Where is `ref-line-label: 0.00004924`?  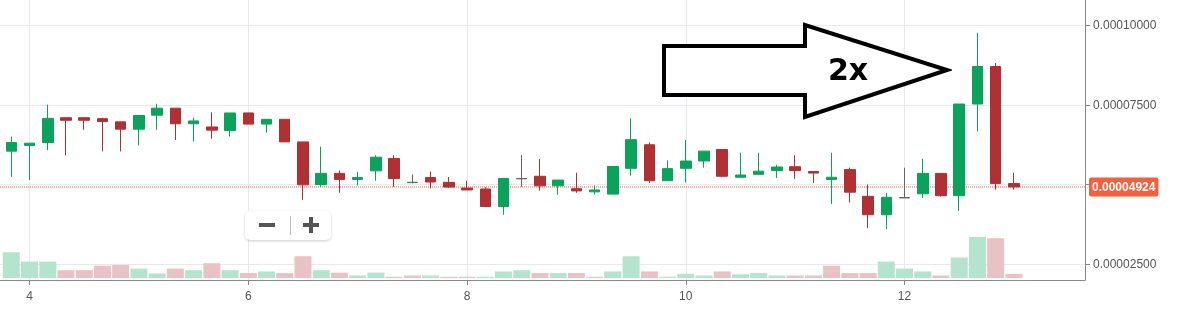
ref-line-label: 0.00004924 is located at coordinates (1124, 186).